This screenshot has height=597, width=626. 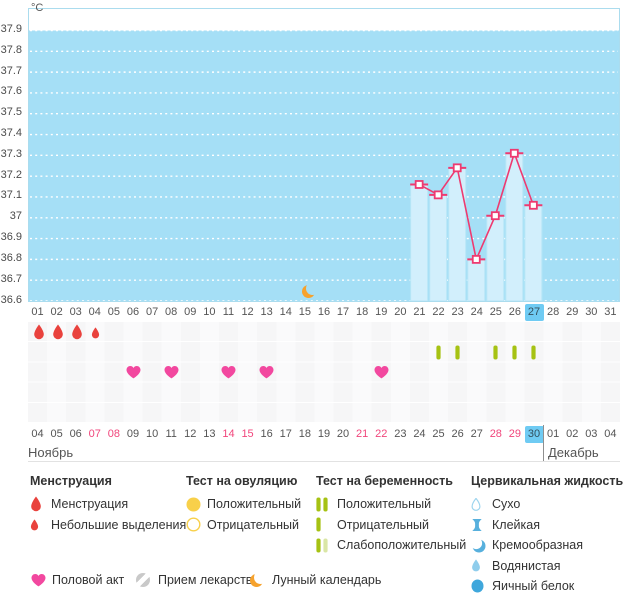 What do you see at coordinates (400, 312) in the screenshot?
I see `cycle-day-20: 20` at bounding box center [400, 312].